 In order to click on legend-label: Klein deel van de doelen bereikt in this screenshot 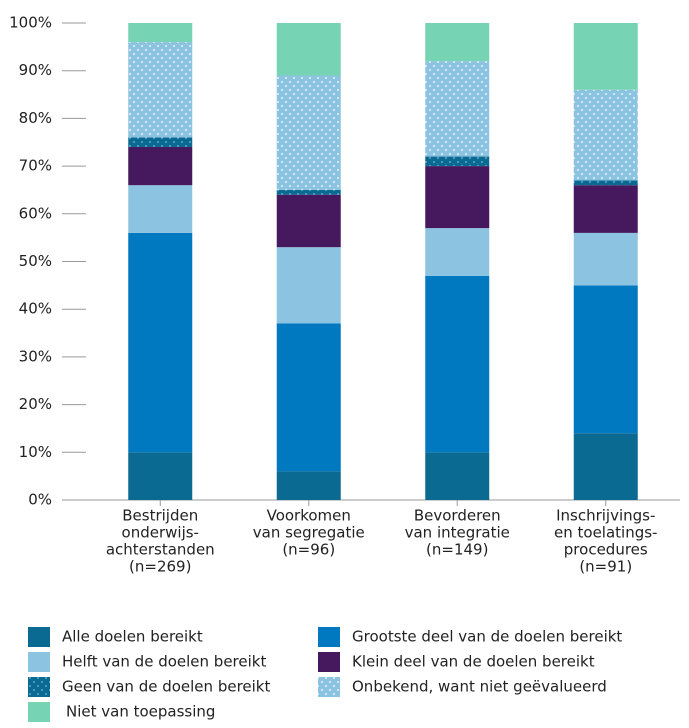, I will do `click(473, 662)`.